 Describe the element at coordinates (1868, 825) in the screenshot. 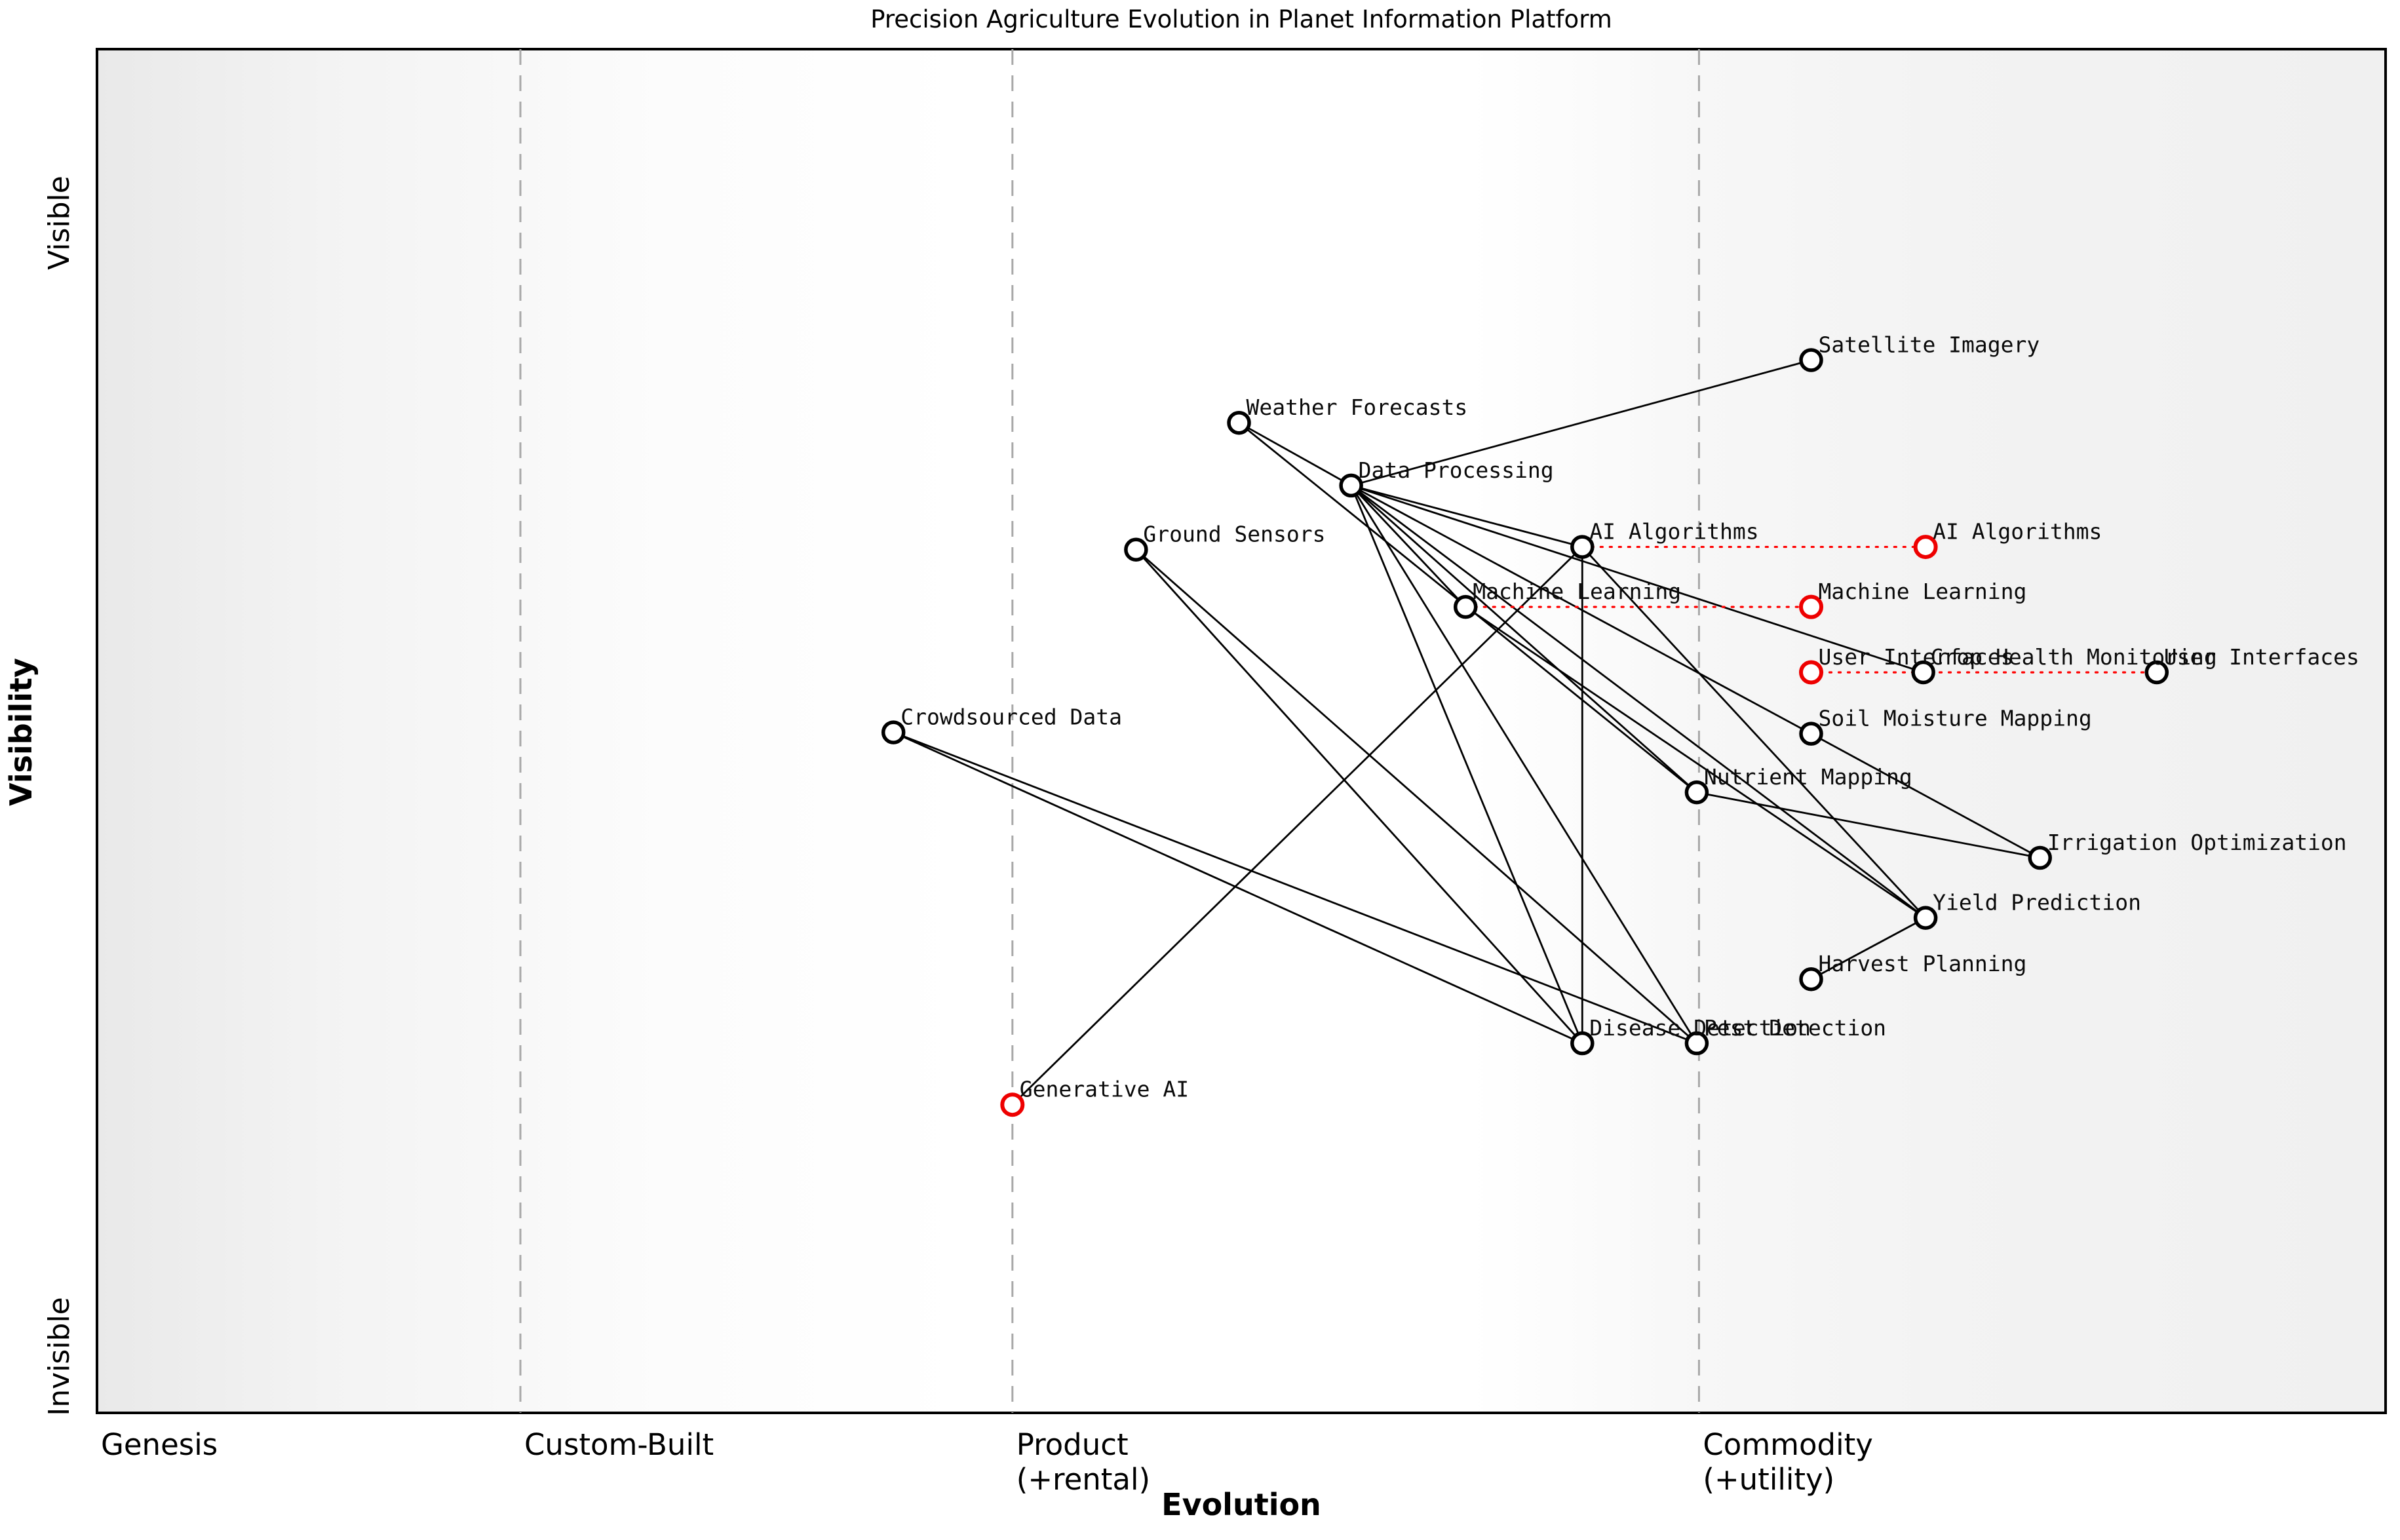

I see `edge-nm-io` at that location.